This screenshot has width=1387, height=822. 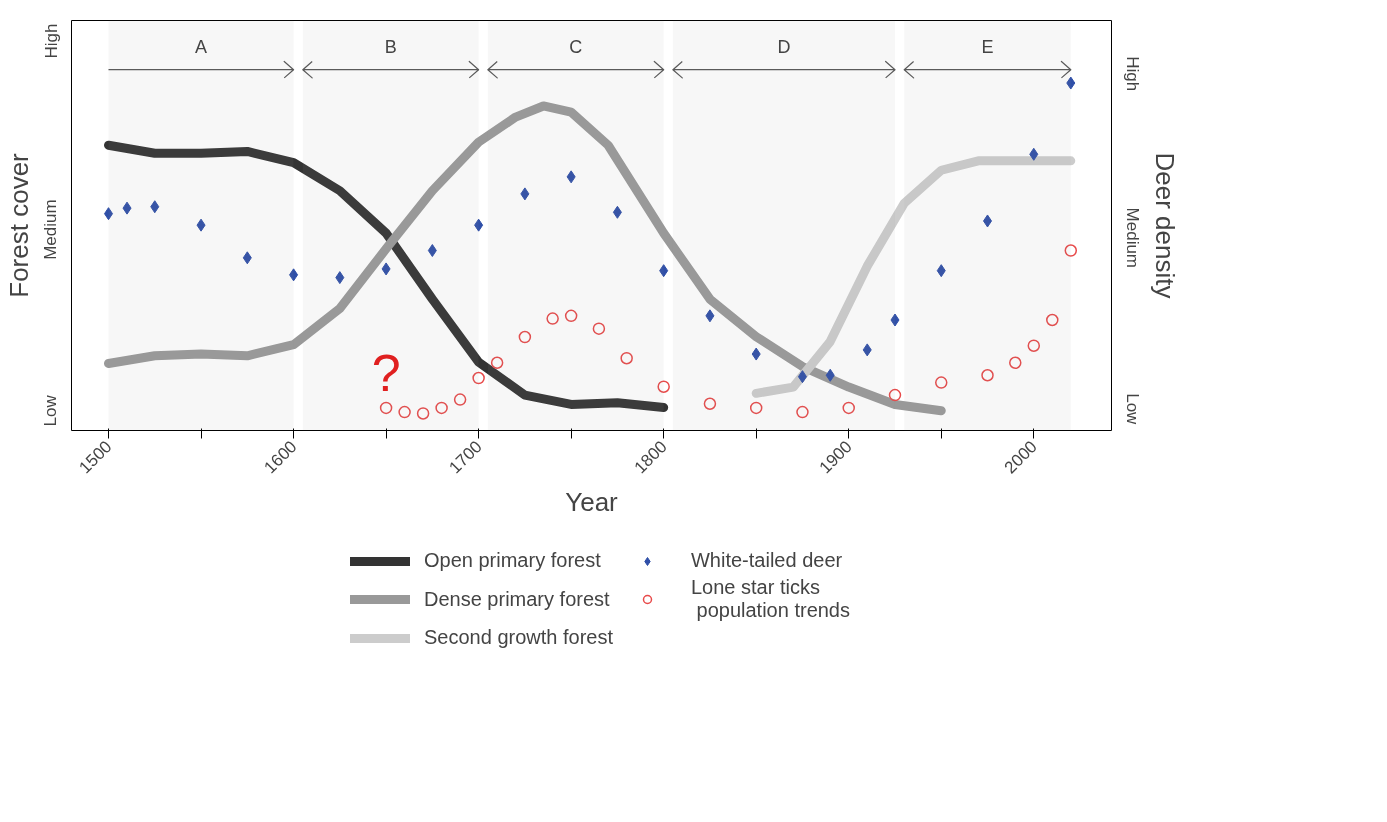 What do you see at coordinates (770, 599) in the screenshot?
I see `legend-label: Lone star ticks population trends` at bounding box center [770, 599].